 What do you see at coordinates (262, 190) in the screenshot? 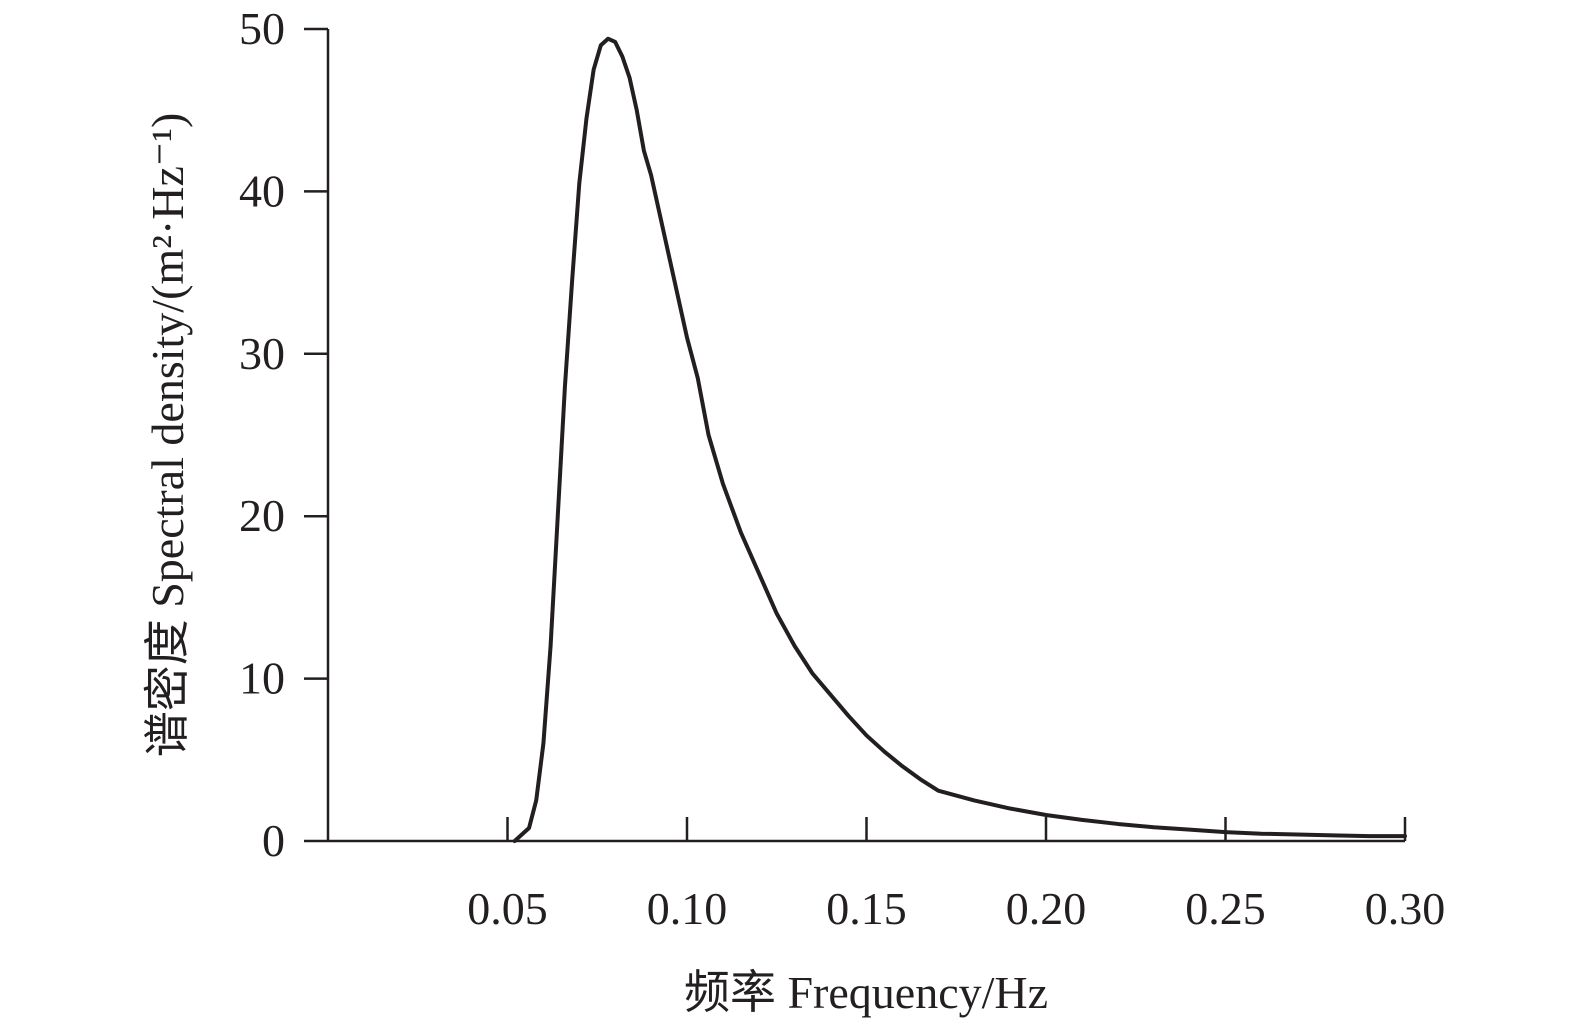
I see `y-tick-label: 40` at bounding box center [262, 190].